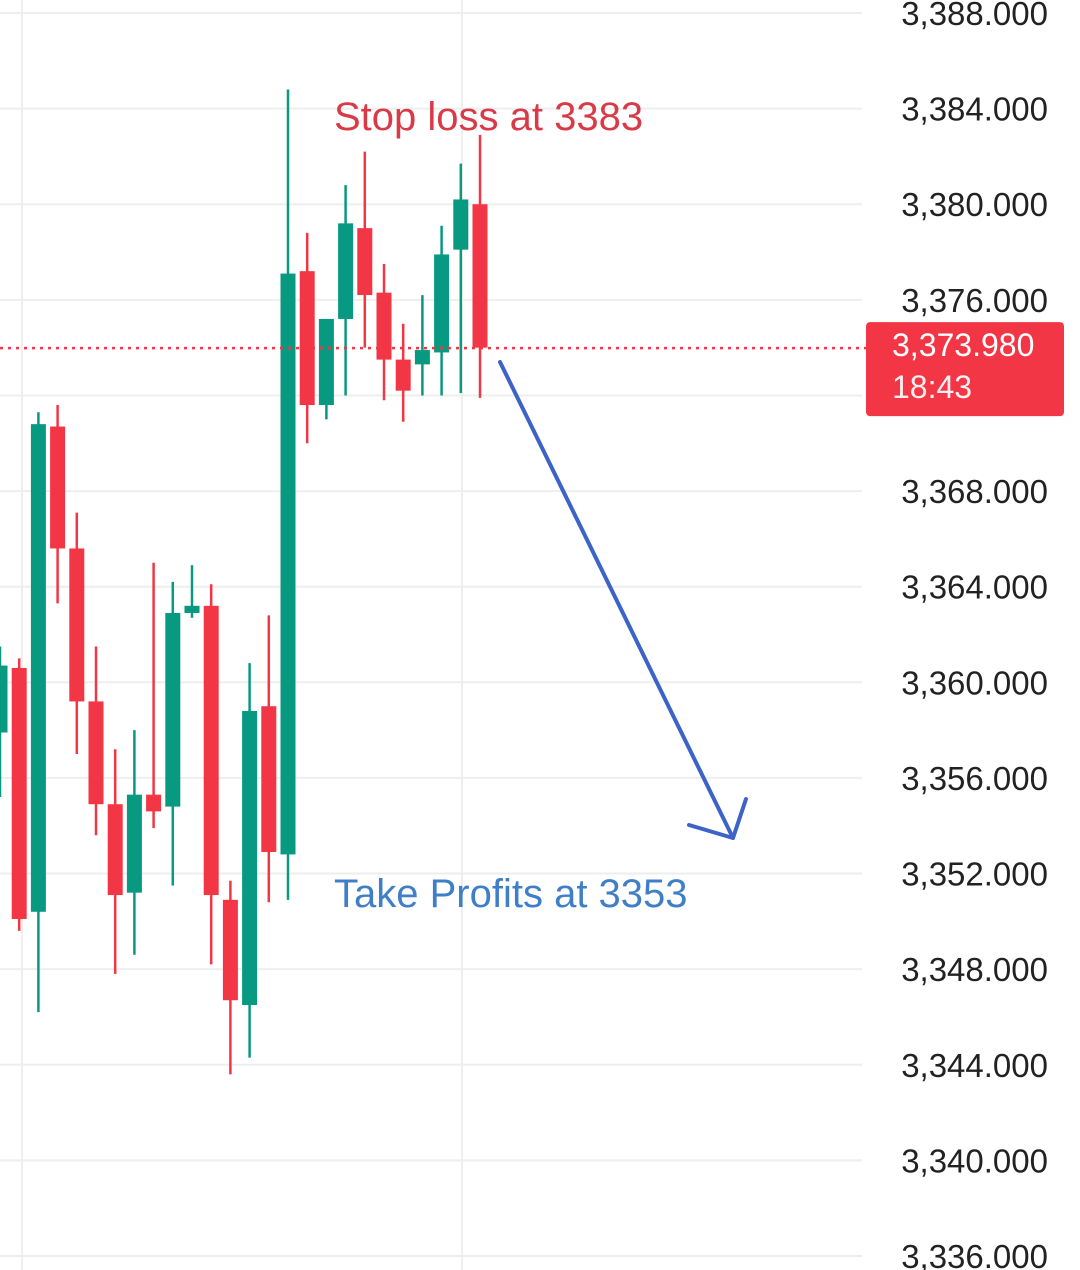  I want to click on y-tick-label: 3,344.000, so click(974, 1065).